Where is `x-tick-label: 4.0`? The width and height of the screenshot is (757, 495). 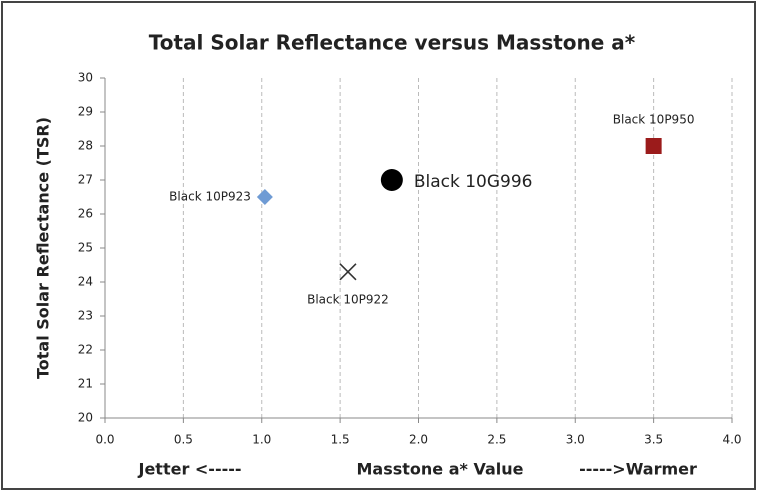 x-tick-label: 4.0 is located at coordinates (731, 440).